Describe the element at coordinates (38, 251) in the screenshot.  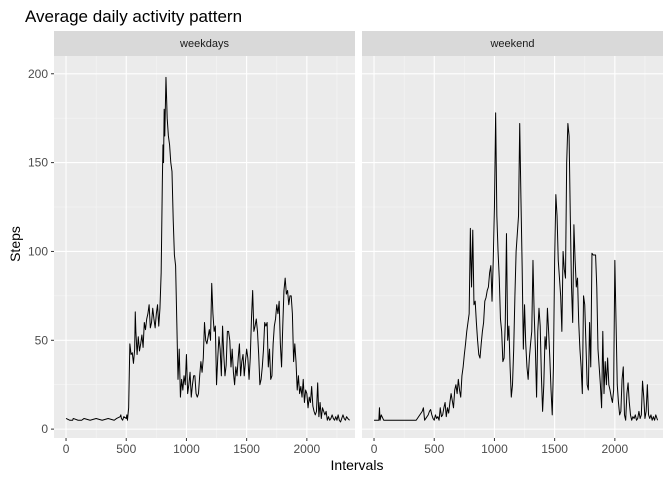
I see `y-tick-label: 100` at that location.